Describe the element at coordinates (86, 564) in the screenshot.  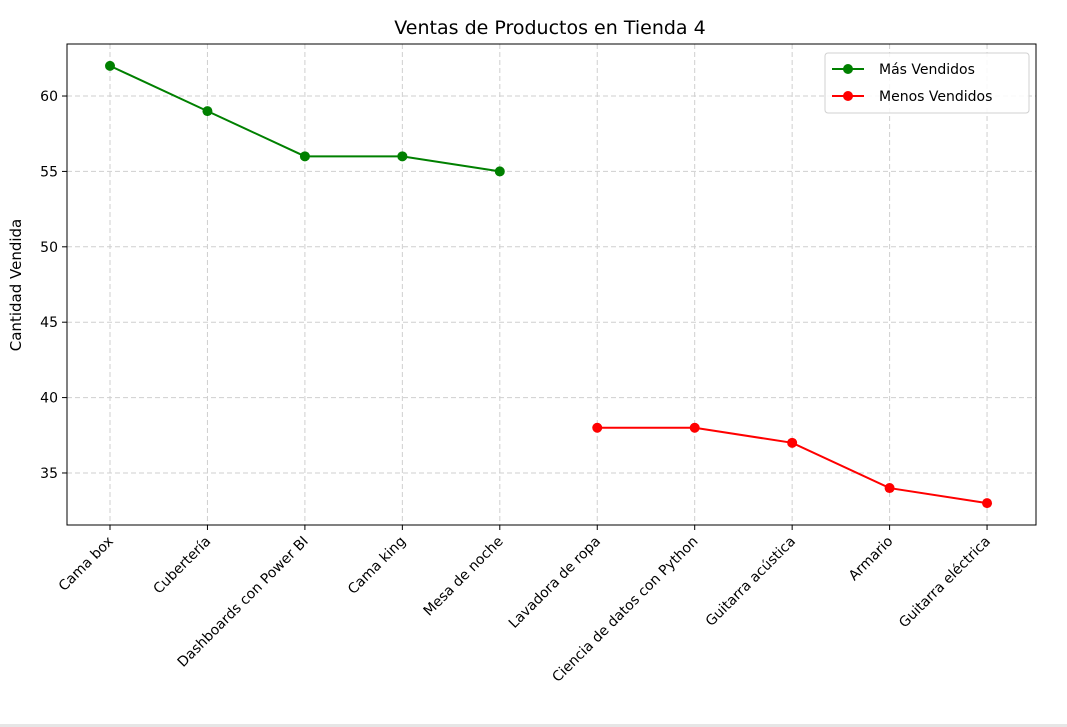
I see `x-tick-label: Cama box` at that location.